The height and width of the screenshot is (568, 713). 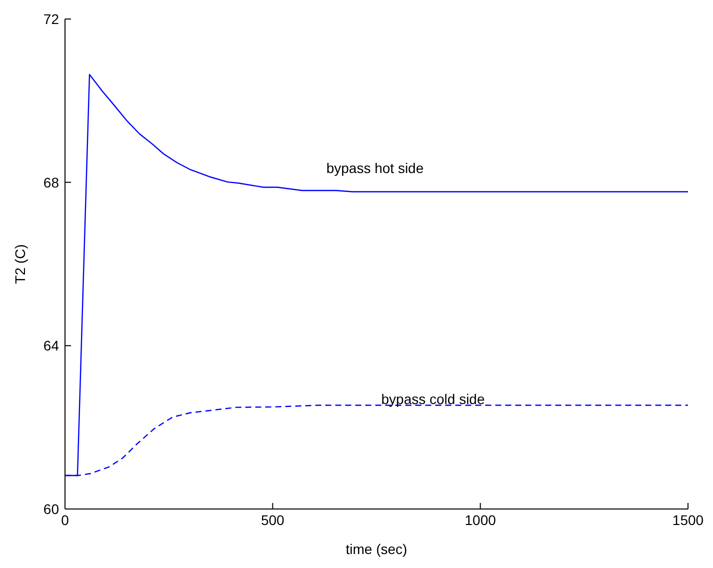 I want to click on y-tick-label: 64, so click(x=51, y=346).